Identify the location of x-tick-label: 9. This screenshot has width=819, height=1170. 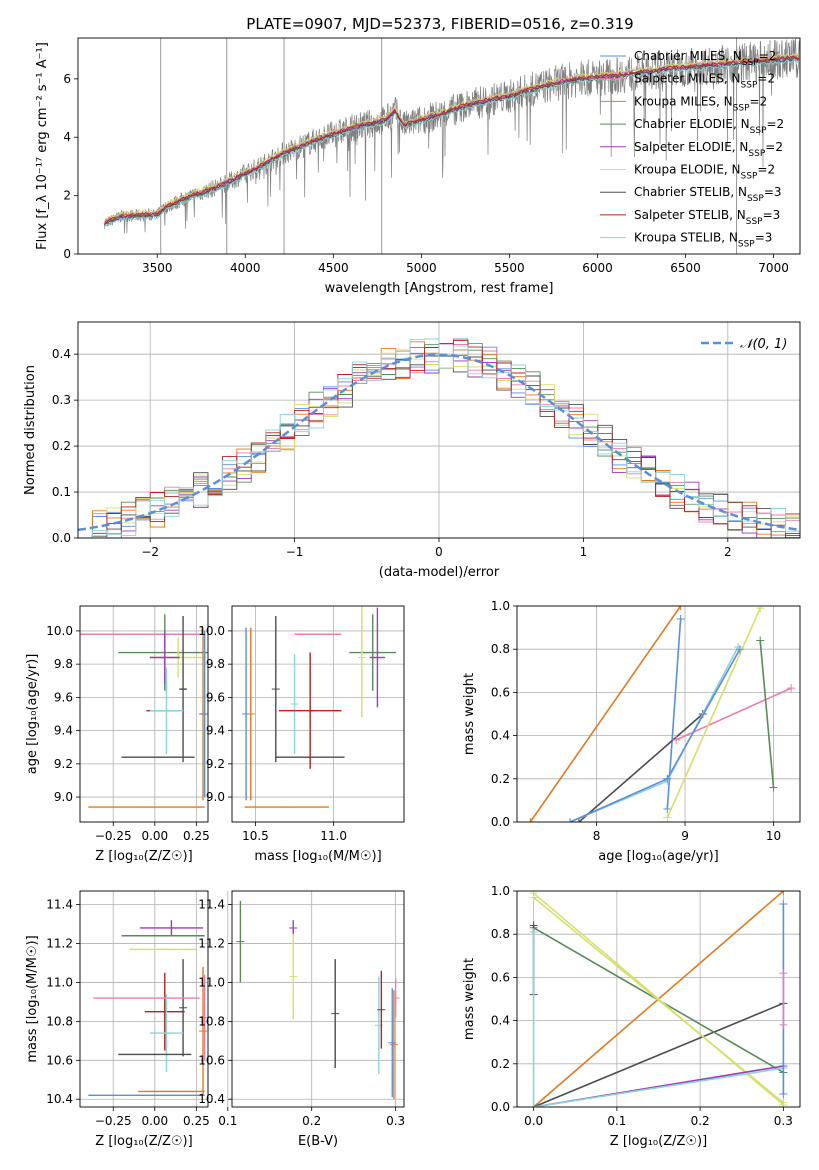
(685, 836).